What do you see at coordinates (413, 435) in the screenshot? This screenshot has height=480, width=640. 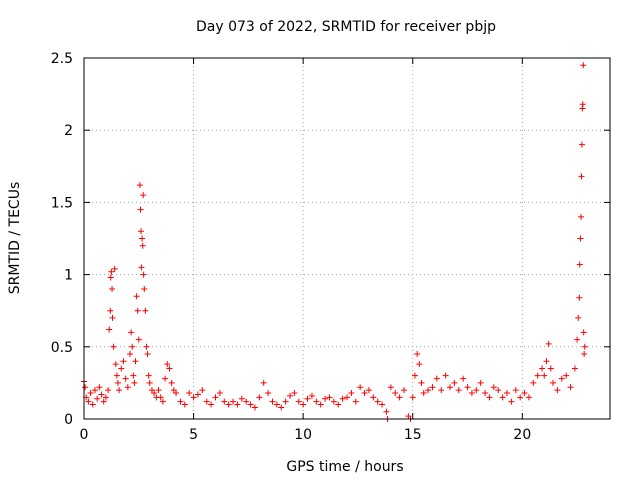 I see `x-tick-label: 15` at bounding box center [413, 435].